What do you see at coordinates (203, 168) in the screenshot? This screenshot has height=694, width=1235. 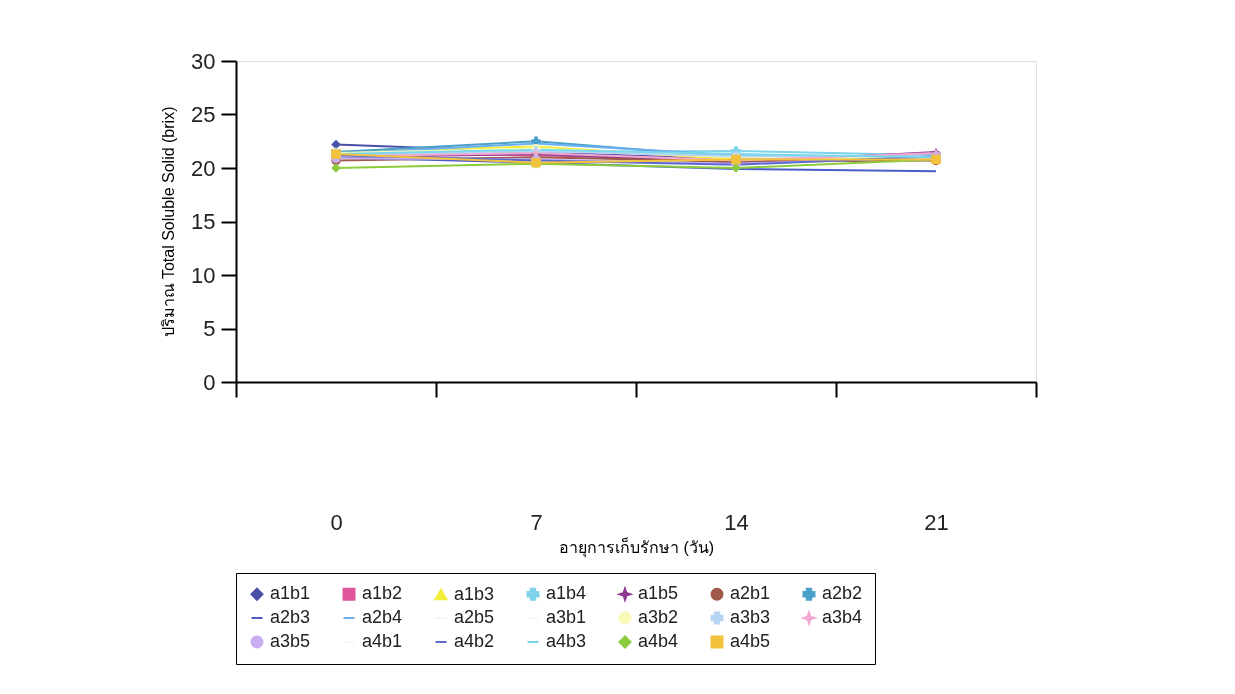 I see `y-tick-label: 20` at bounding box center [203, 168].